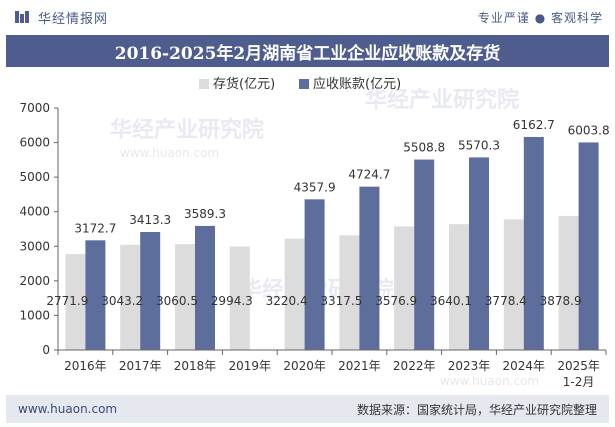 The height and width of the screenshot is (427, 615). Describe the element at coordinates (34, 177) in the screenshot. I see `y-tick-label: 5000` at that location.